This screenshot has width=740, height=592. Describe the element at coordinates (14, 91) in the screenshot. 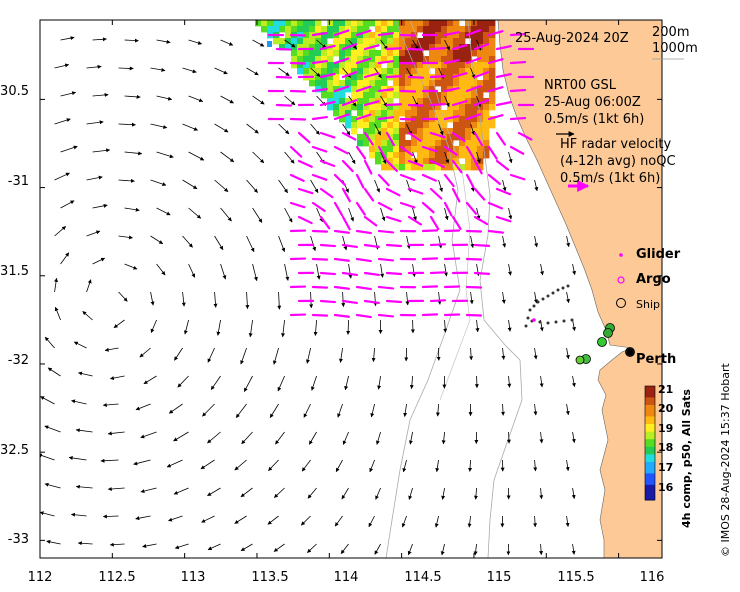

I see `y-tick-label: -30.5` at that location.